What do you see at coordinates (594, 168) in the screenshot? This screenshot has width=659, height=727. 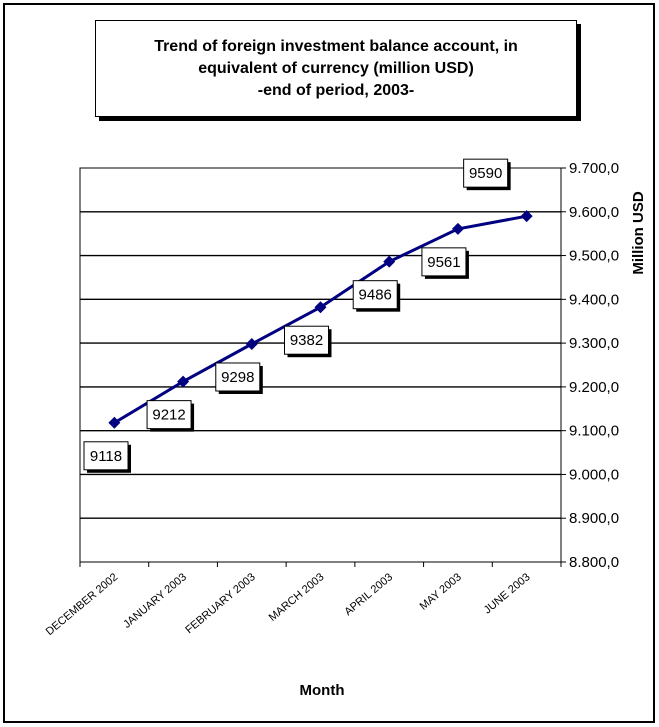 I see `y-tick-label: 9.700,0` at bounding box center [594, 168].